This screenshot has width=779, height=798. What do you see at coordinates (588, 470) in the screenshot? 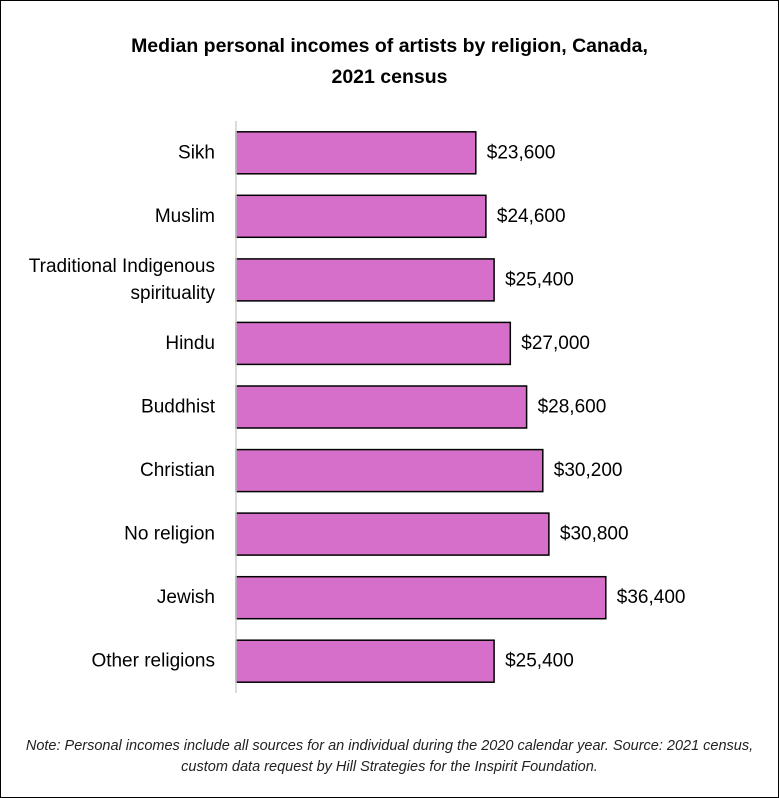
I see `data-label: $30,200` at bounding box center [588, 470].